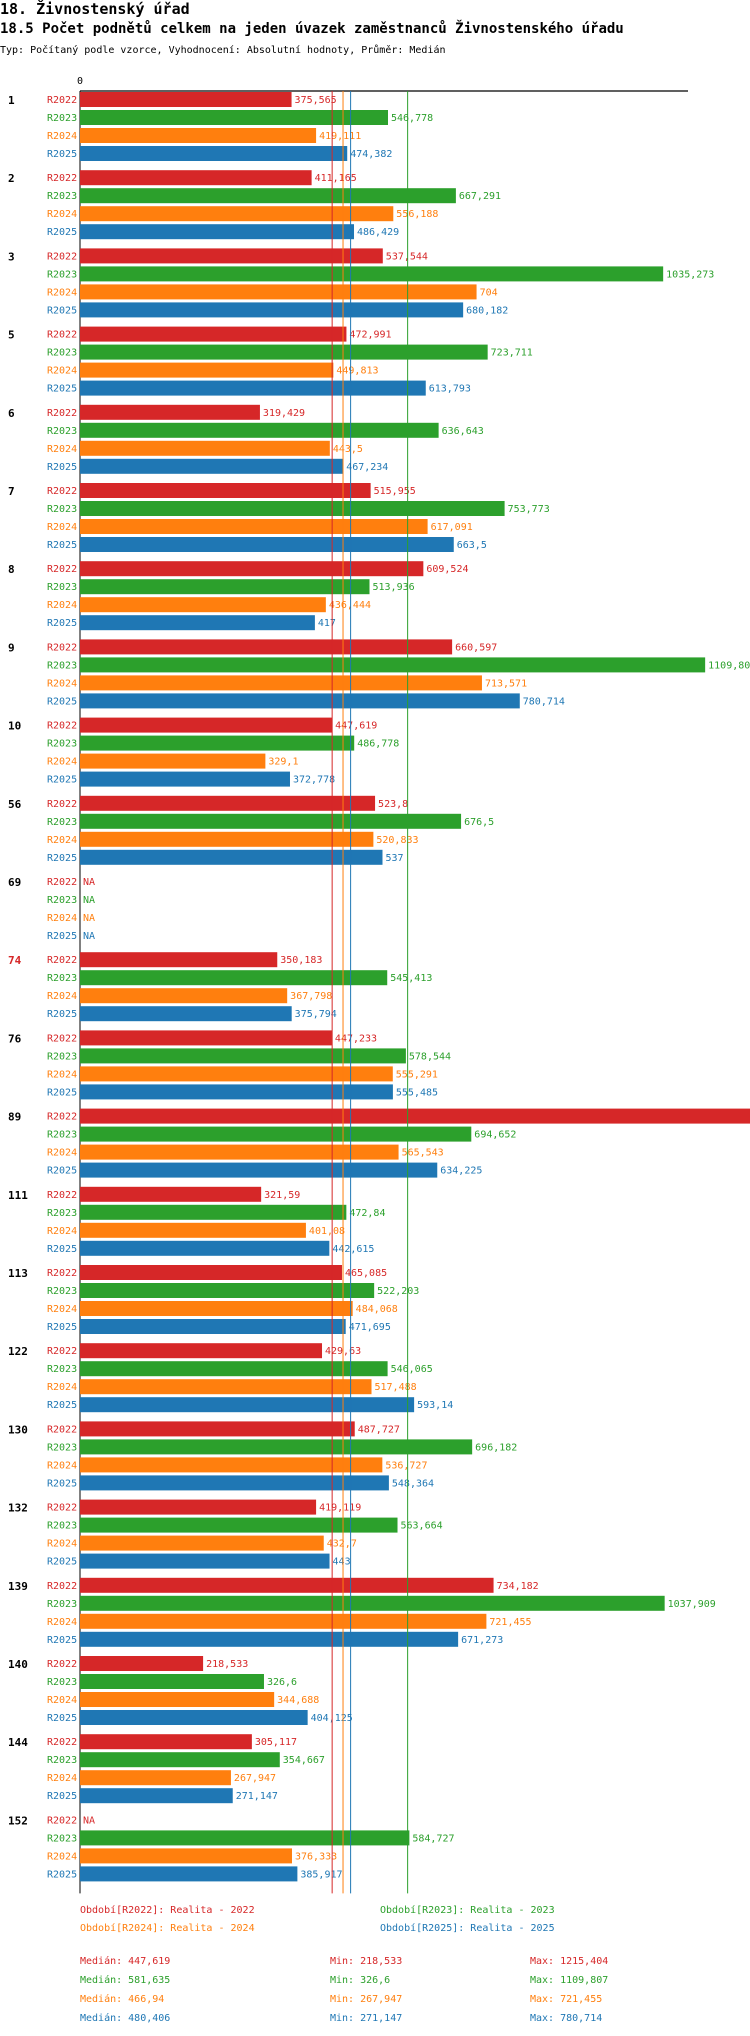 This screenshot has height=2036, width=750. Describe the element at coordinates (340, 1508) in the screenshot. I see `value-label: 419,119` at that location.